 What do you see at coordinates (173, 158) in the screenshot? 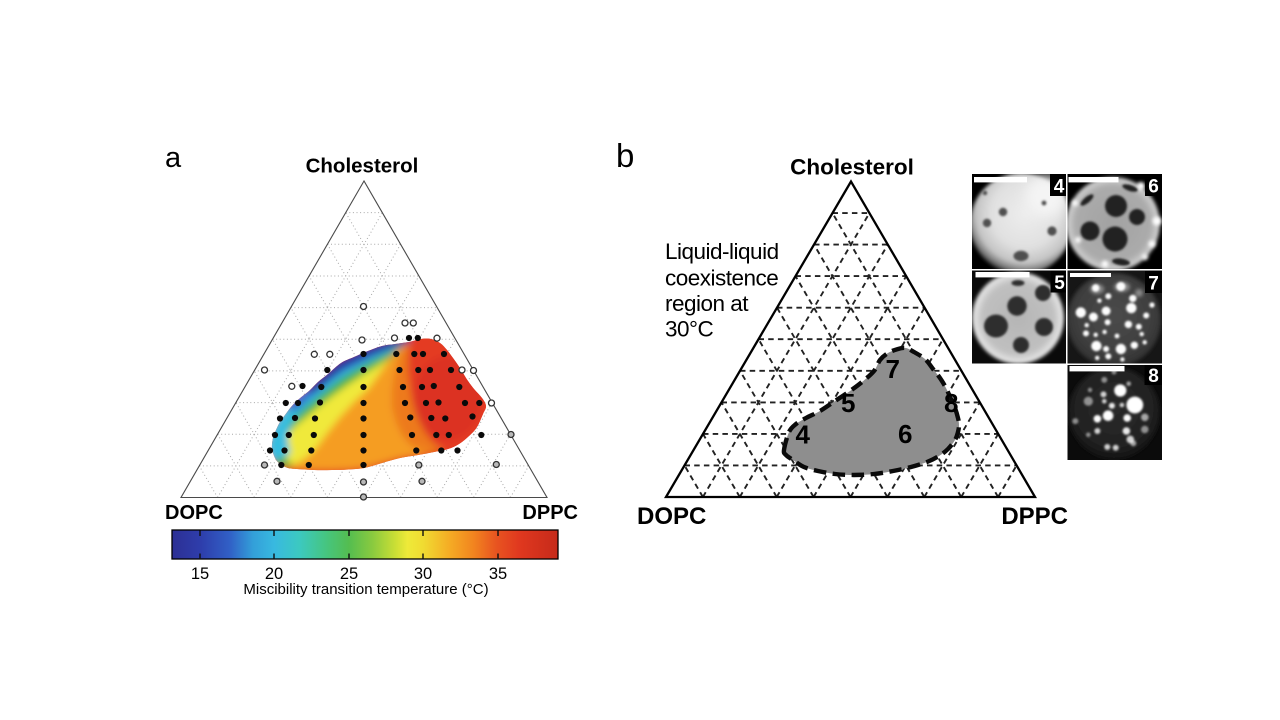
I see `svg-text: a` at bounding box center [173, 158].